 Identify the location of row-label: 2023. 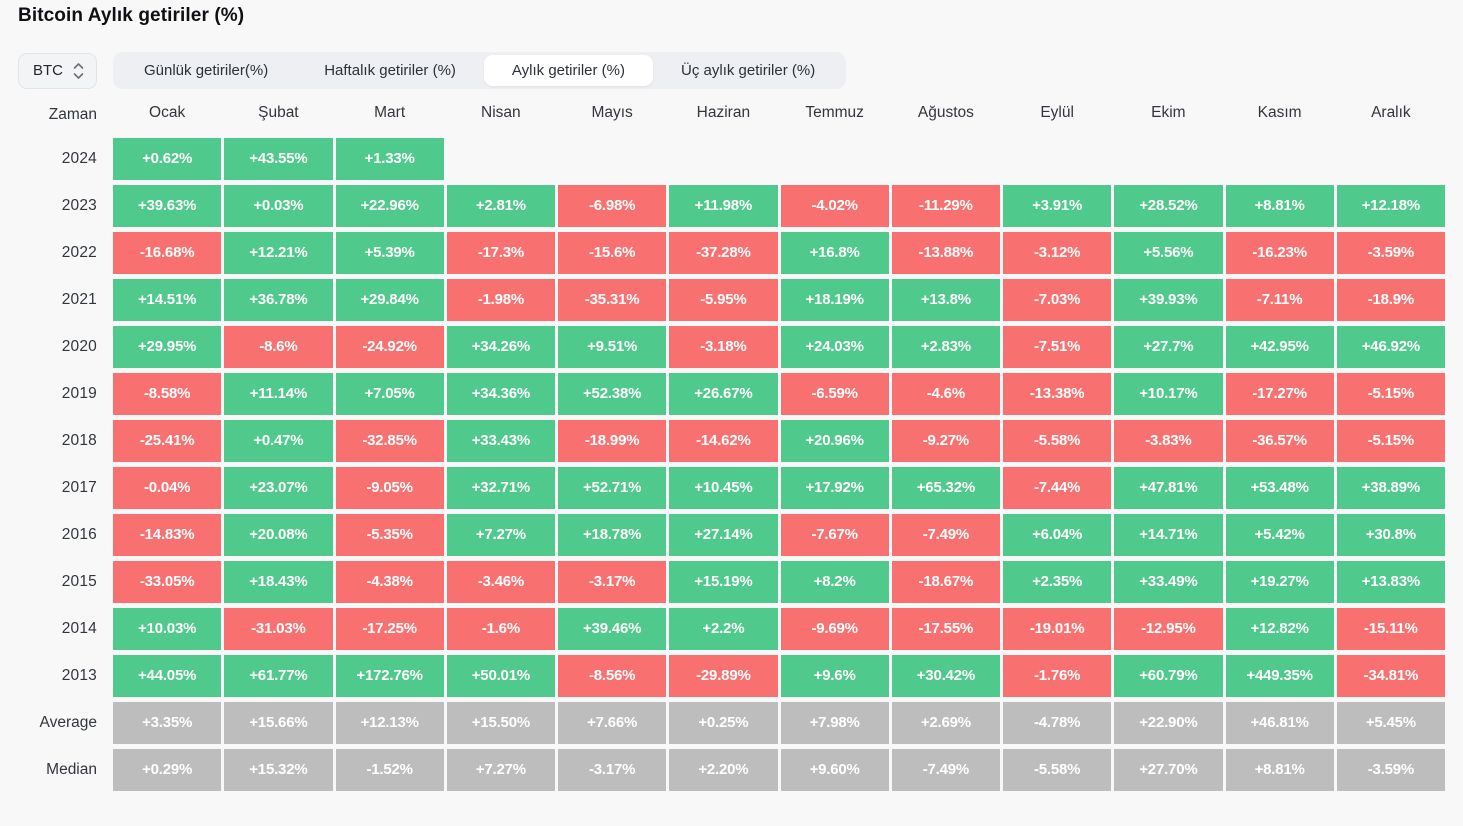
(79, 205).